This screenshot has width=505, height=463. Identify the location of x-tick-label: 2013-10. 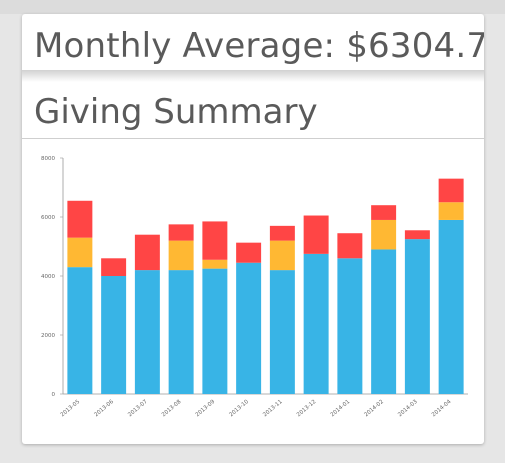
(239, 409).